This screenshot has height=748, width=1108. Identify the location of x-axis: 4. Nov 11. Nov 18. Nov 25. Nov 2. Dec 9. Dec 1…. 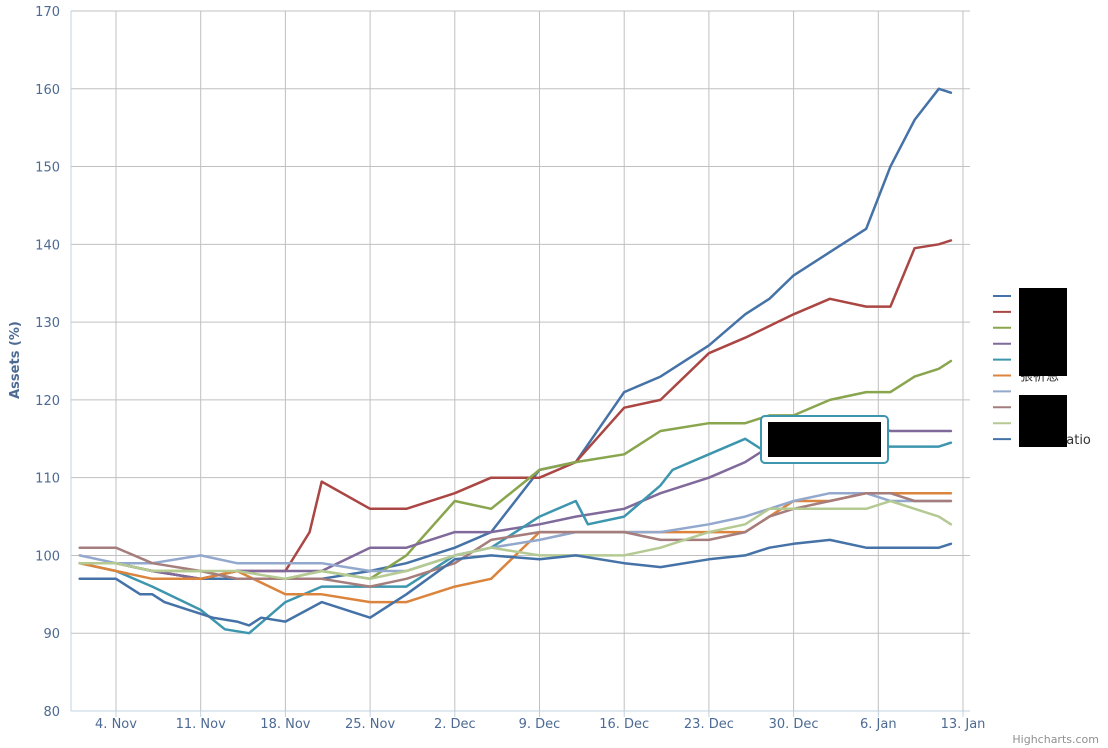
(528, 721).